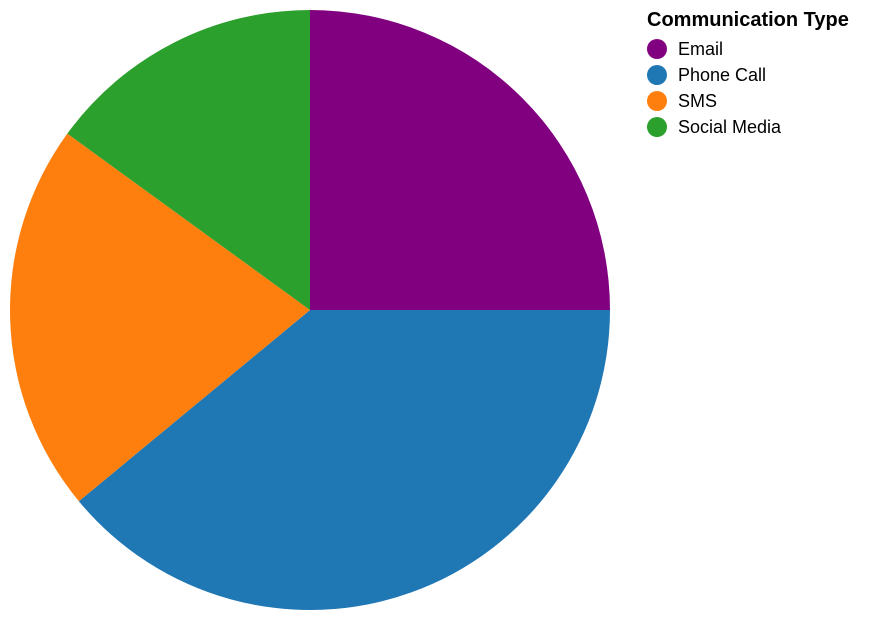 The image size is (880, 620). I want to click on legend-item-phone-call: Phone Call, so click(748, 75).